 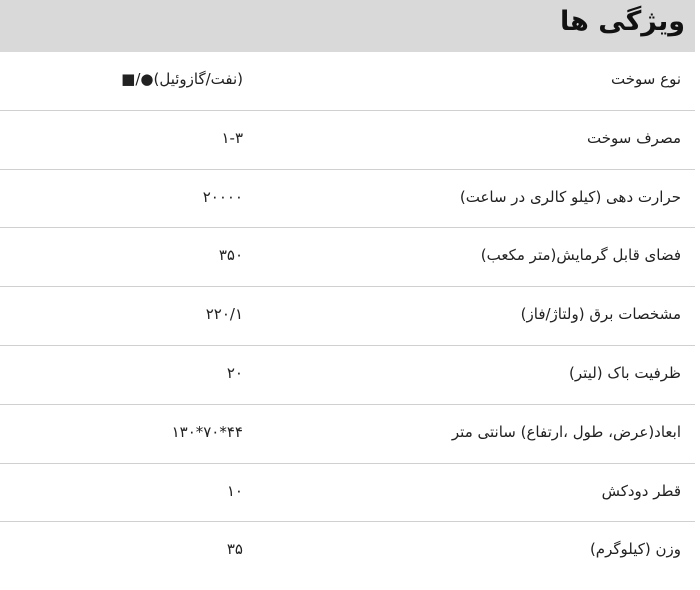 What do you see at coordinates (347, 551) in the screenshot?
I see `spec-row: وزن (کیلوگرم) ۳۵` at bounding box center [347, 551].